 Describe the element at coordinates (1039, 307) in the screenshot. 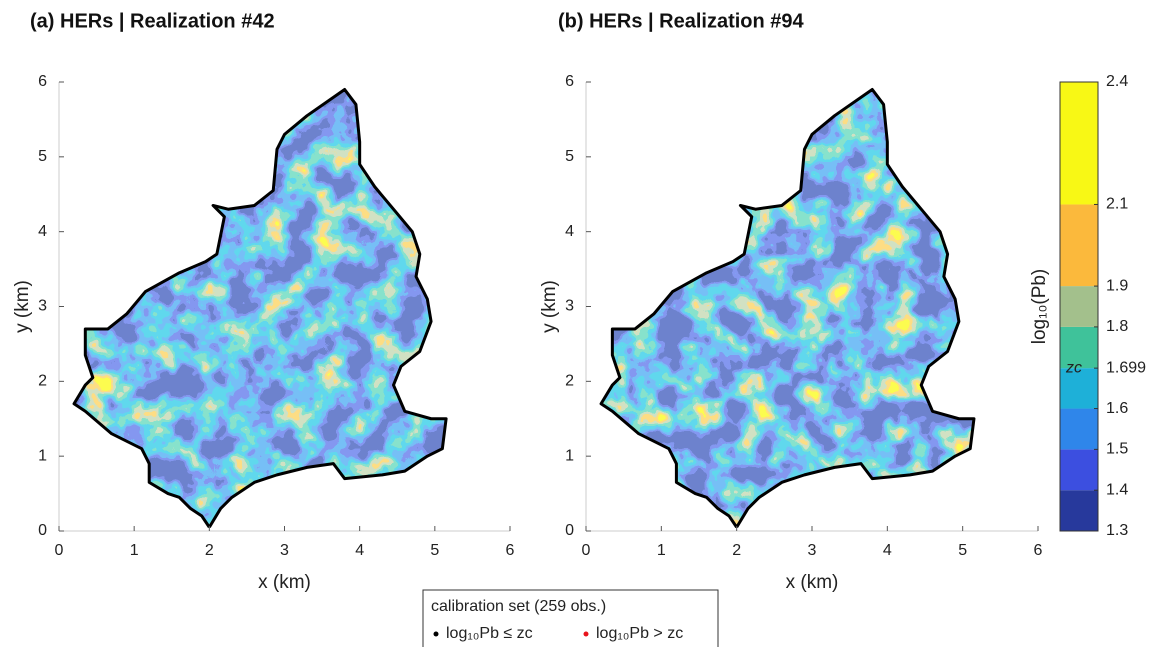

I see `colorbar-label: log₁₀(Pb)` at that location.